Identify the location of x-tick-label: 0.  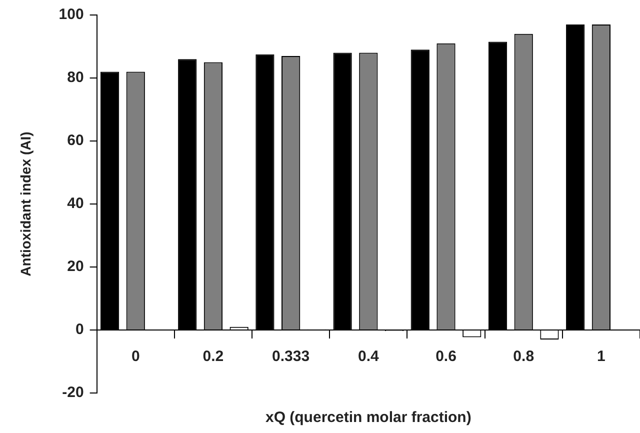
(135, 357).